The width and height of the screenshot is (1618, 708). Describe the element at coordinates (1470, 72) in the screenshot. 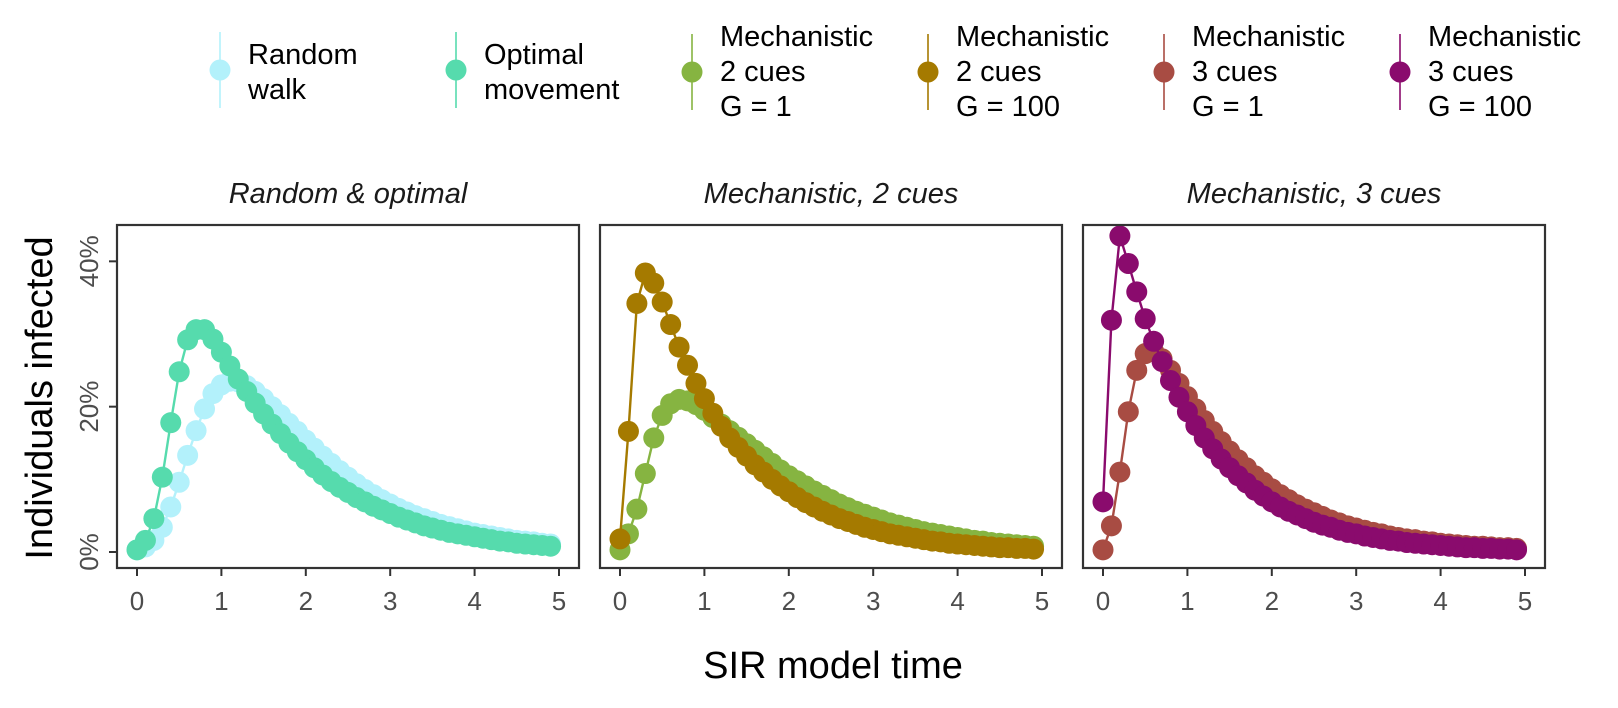

I see `legend-label: 3 cues` at that location.